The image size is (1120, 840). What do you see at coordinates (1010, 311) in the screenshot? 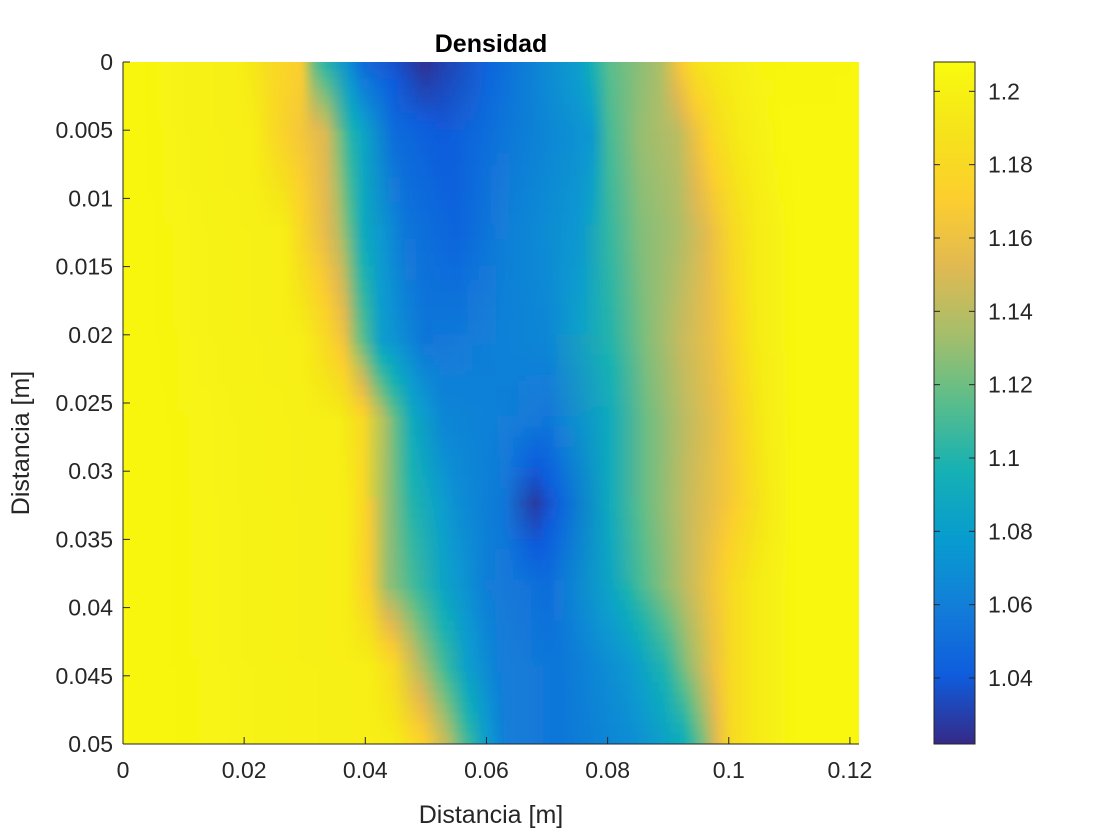
I see `colorbar-tick-label: 1.14` at bounding box center [1010, 311].